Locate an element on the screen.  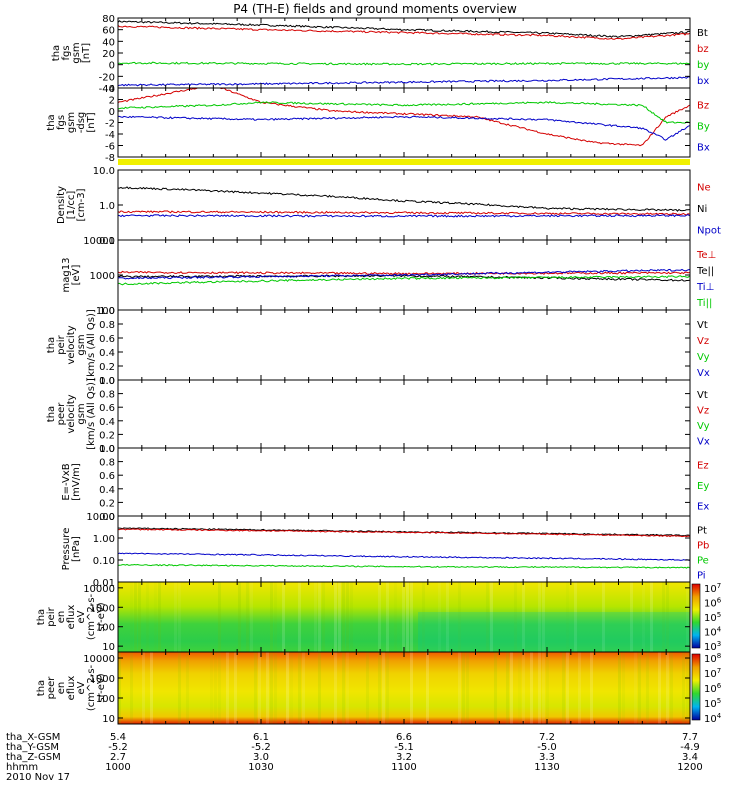
y-tick-label: 60 is located at coordinates (108, 31).